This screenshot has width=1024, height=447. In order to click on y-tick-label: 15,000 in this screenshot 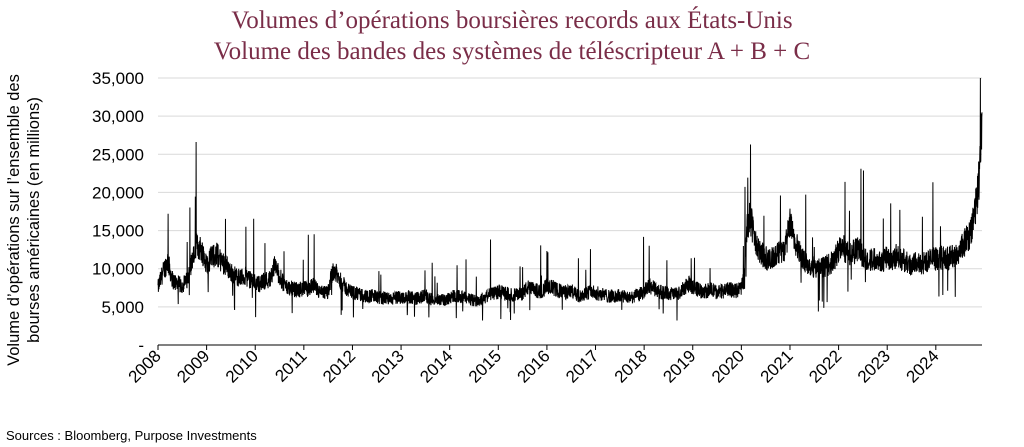, I will do `click(118, 231)`.